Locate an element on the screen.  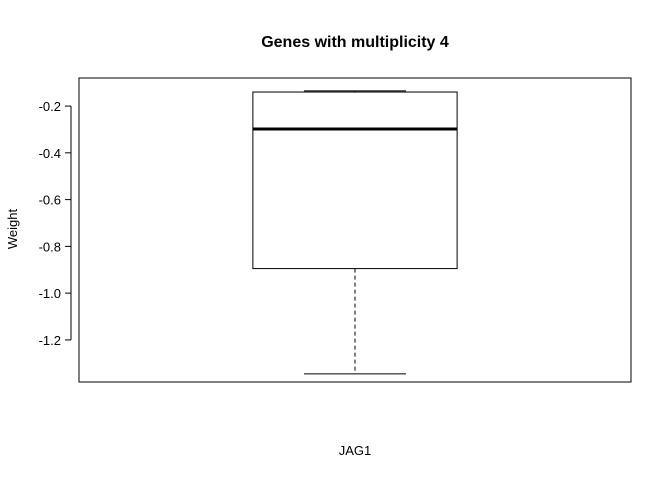
y-tick-label: -0.2 is located at coordinates (50, 106).